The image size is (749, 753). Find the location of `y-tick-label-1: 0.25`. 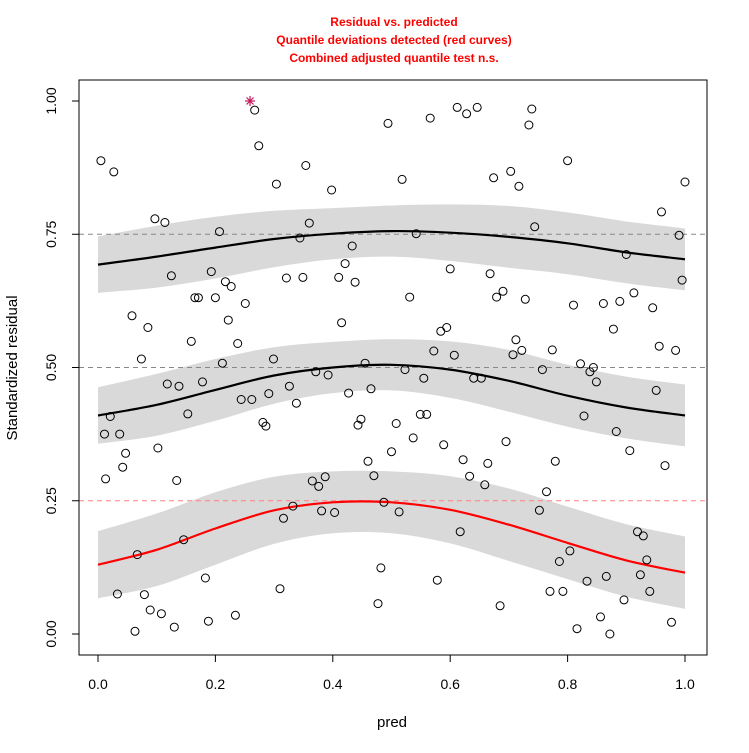

y-tick-label-1: 0.25 is located at coordinates (51, 500).